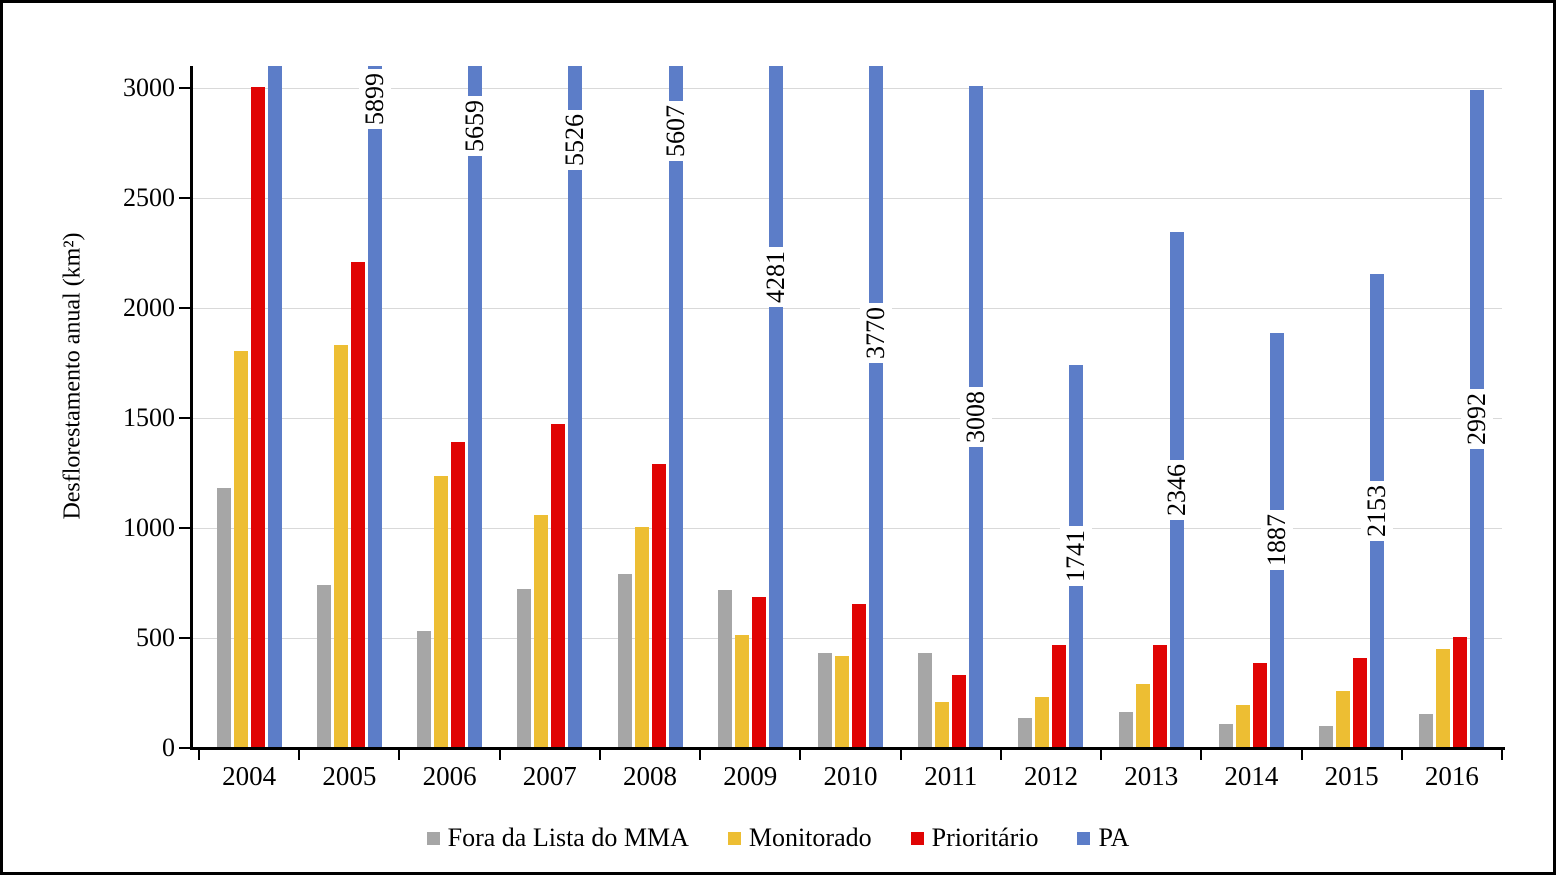 The image size is (1556, 875). Describe the element at coordinates (72, 376) in the screenshot. I see `y-axis-title: Desflorestamento anual (km²)` at that location.